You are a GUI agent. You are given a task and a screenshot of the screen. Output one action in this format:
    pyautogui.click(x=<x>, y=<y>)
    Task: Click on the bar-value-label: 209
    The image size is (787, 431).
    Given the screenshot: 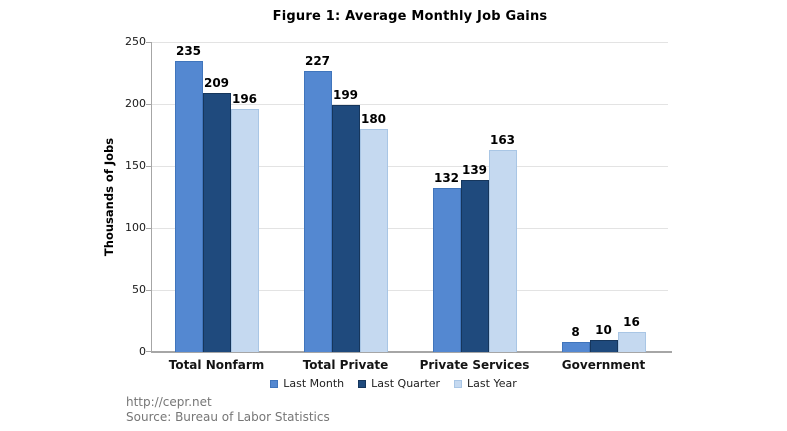 What is the action you would take?
    pyautogui.click(x=216, y=82)
    